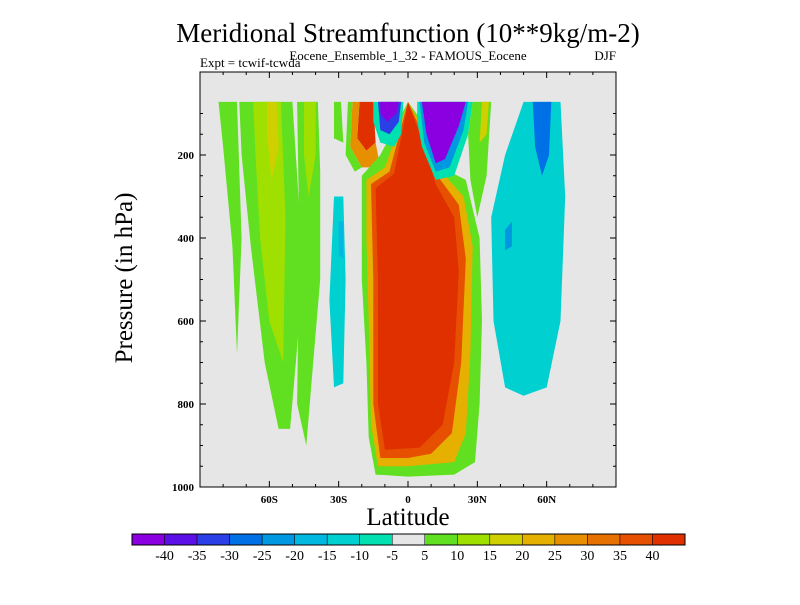  I want to click on colorbar-label: 5, so click(424, 556).